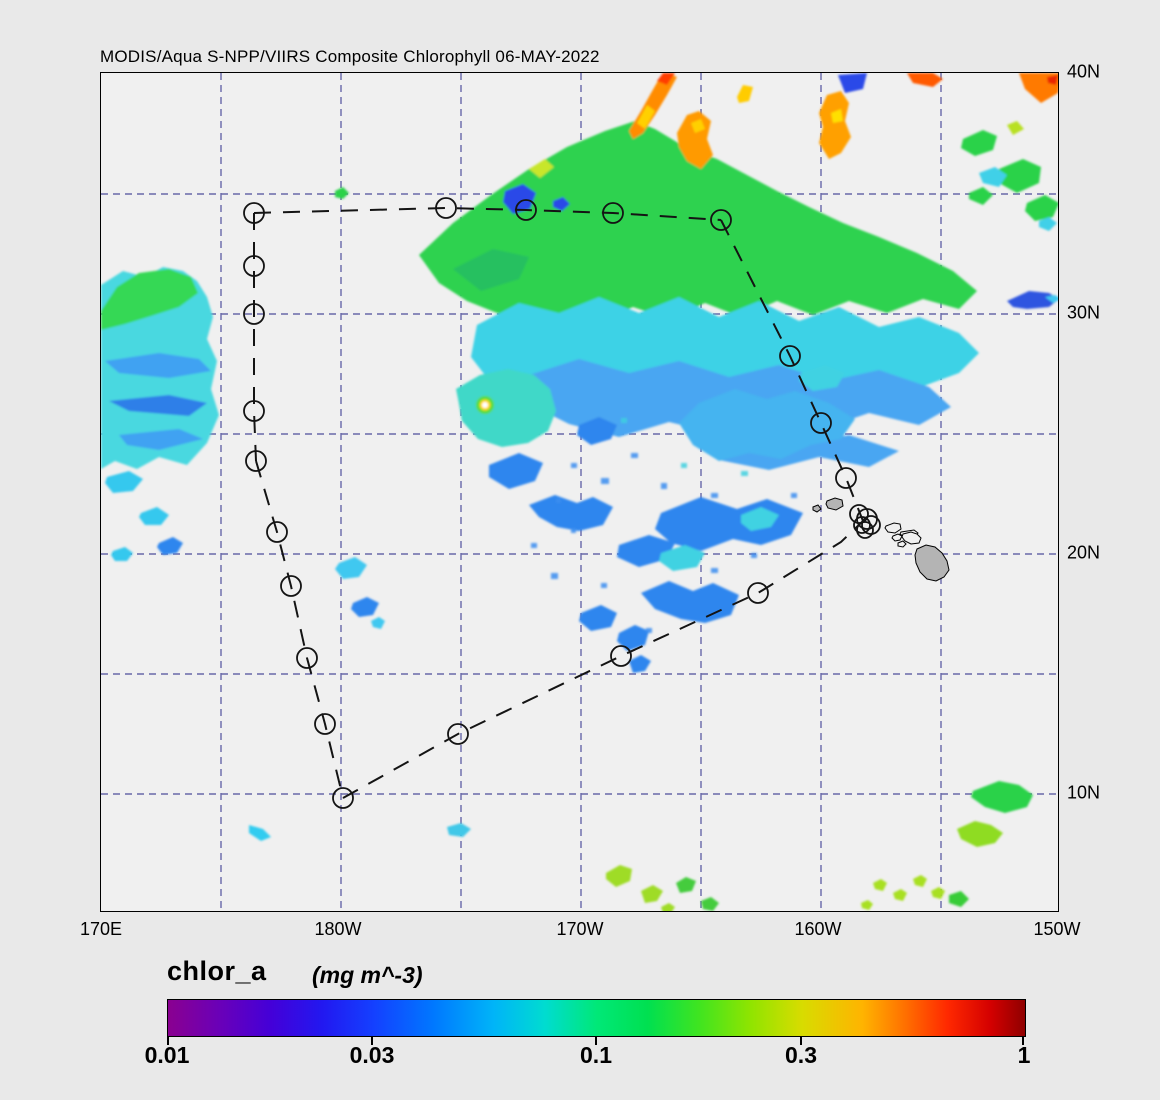 This screenshot has width=1160, height=1100. I want to click on colorbar-gradient, so click(596, 1018).